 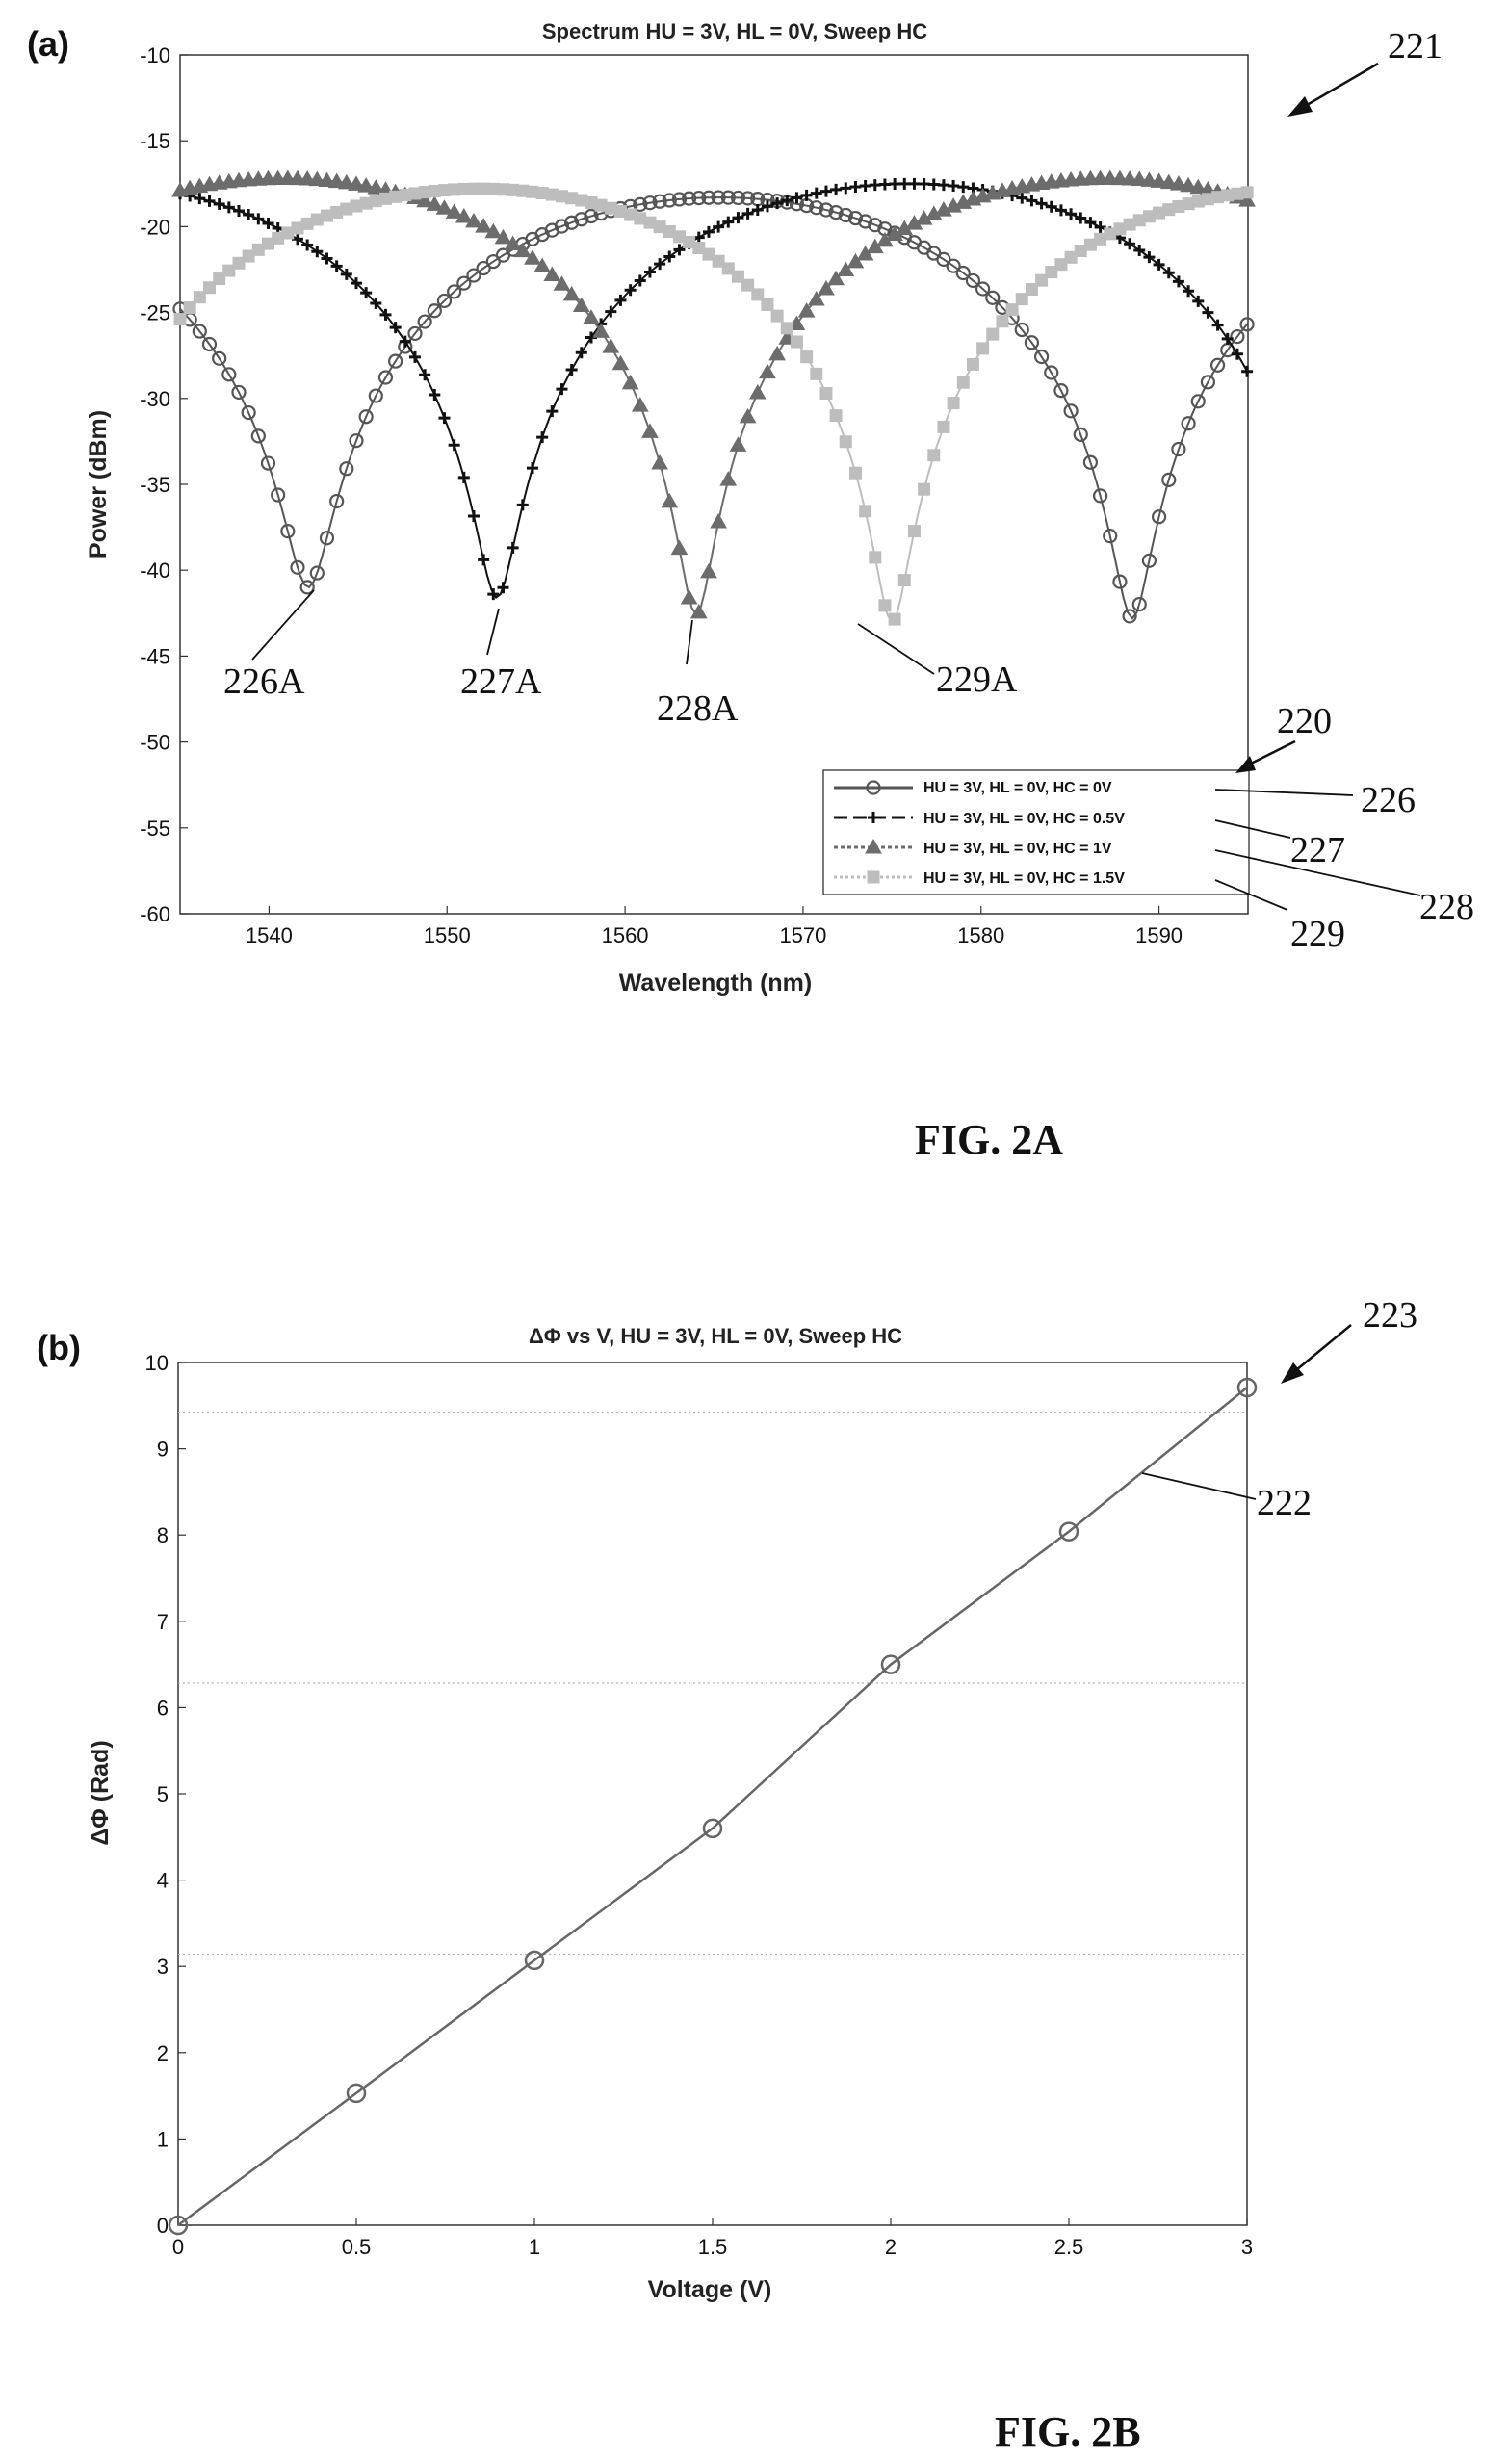 What do you see at coordinates (501, 681) in the screenshot?
I see `callout-227A-label: 227A` at bounding box center [501, 681].